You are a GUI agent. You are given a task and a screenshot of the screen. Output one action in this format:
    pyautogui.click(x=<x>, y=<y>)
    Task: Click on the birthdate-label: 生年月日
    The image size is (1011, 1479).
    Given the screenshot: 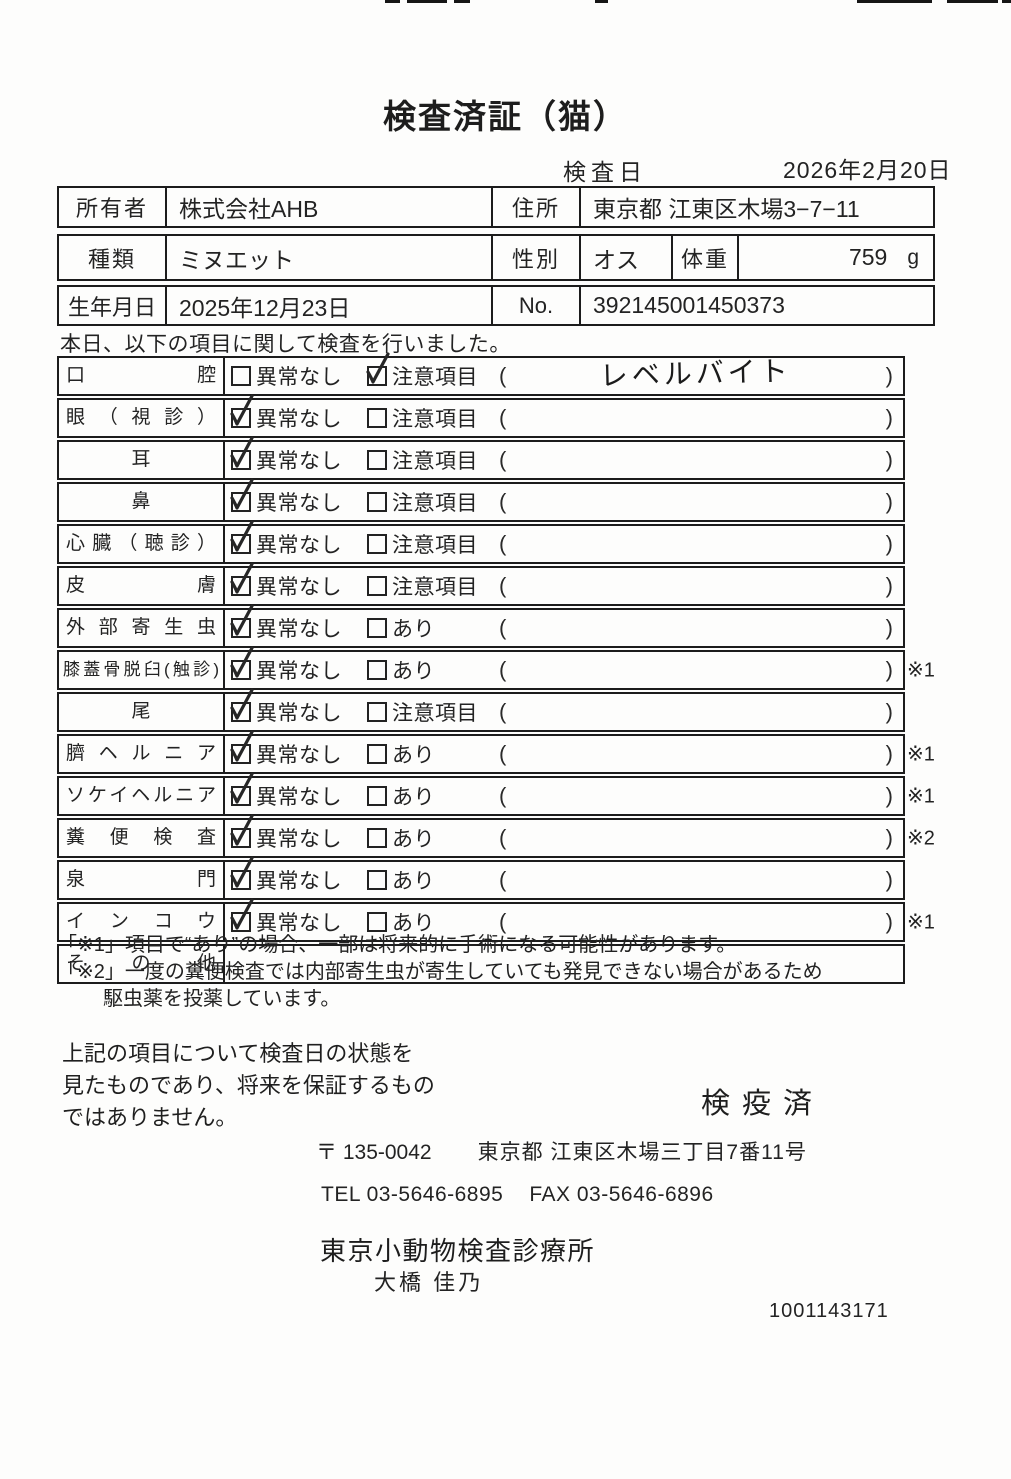 What is the action you would take?
    pyautogui.click(x=111, y=307)
    